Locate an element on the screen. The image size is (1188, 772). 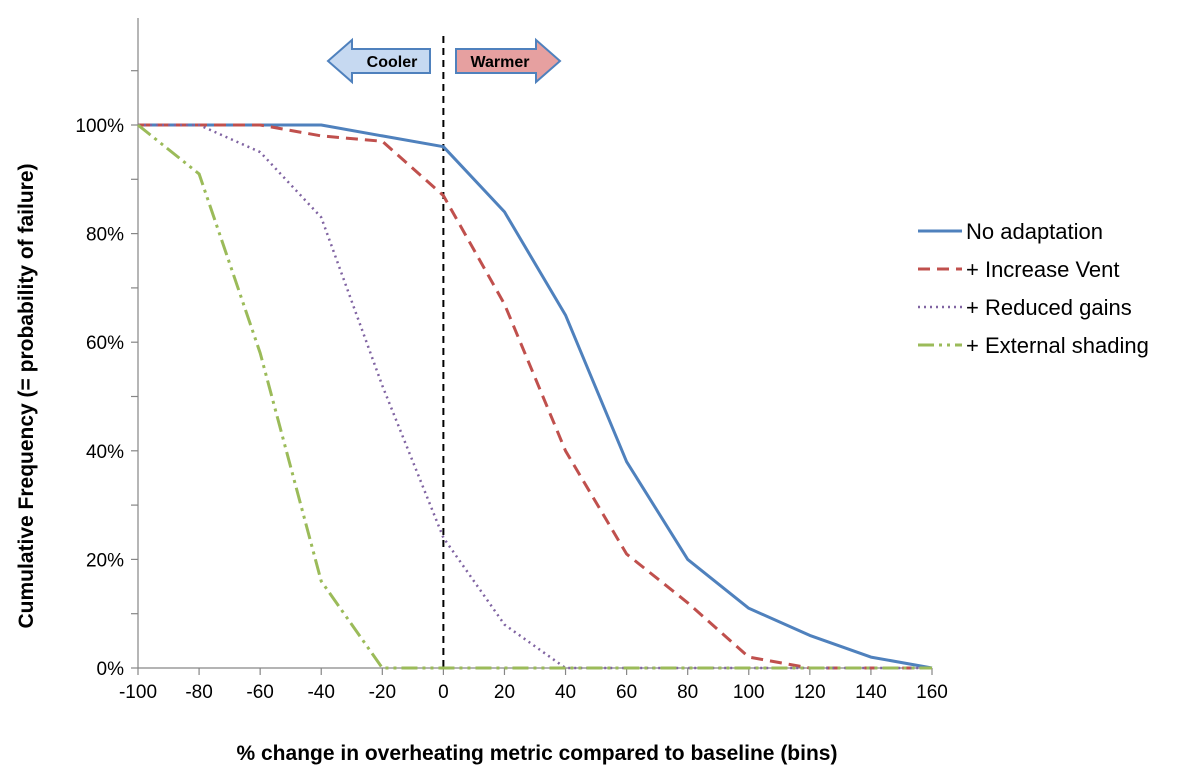
y-tick-label: 100% is located at coordinates (99, 126).